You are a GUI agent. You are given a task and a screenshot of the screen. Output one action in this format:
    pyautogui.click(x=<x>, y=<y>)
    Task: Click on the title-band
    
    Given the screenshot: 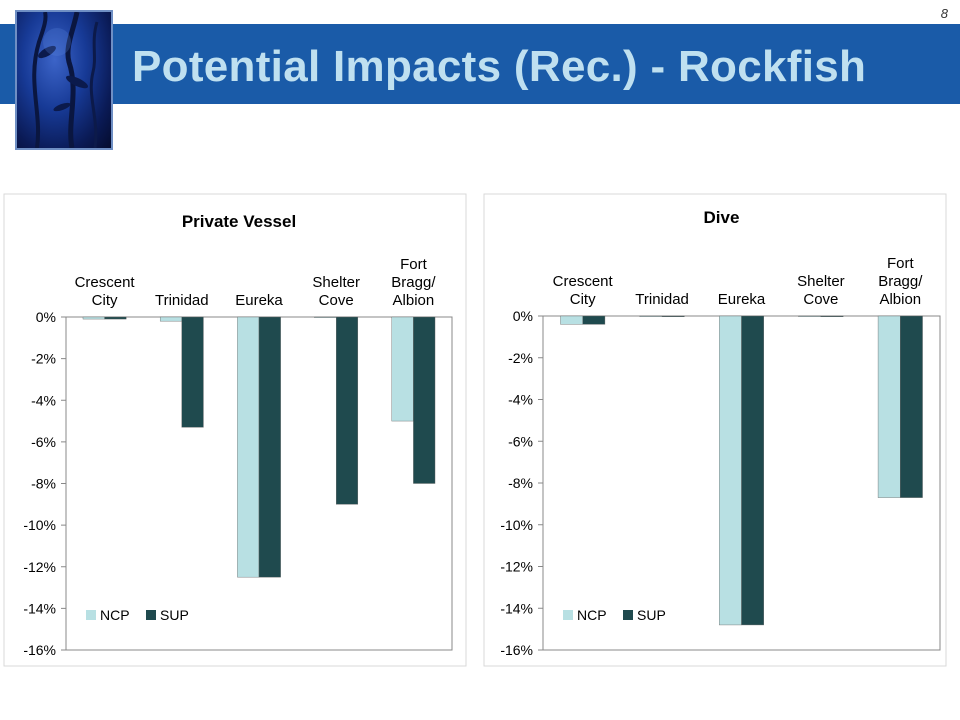 What is the action you would take?
    pyautogui.click(x=480, y=64)
    